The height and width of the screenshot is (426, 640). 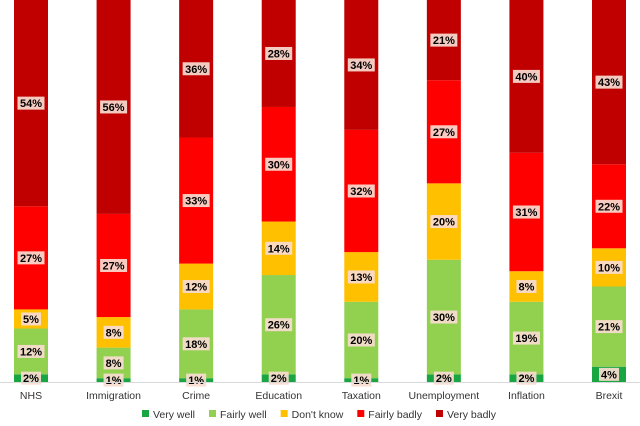 I want to click on data-label-bg-education-very-well, so click(x=278, y=378).